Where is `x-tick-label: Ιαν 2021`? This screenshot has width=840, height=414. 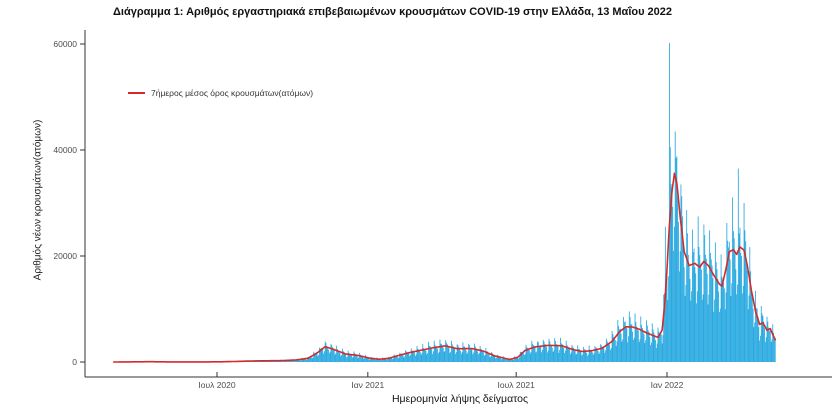 x-tick-label: Ιαν 2021 is located at coordinates (367, 385).